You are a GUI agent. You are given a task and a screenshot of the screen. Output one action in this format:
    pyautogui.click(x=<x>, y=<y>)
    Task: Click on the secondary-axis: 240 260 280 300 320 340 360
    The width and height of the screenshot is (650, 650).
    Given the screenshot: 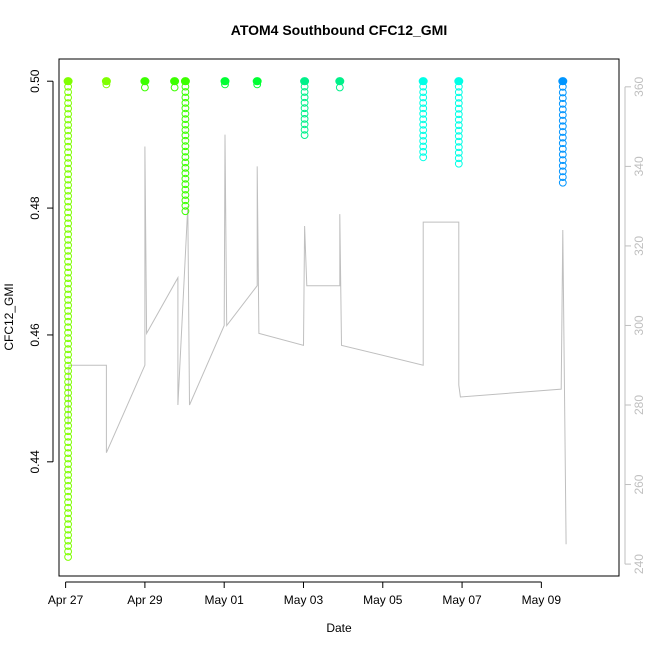 What is the action you would take?
    pyautogui.click(x=635, y=325)
    